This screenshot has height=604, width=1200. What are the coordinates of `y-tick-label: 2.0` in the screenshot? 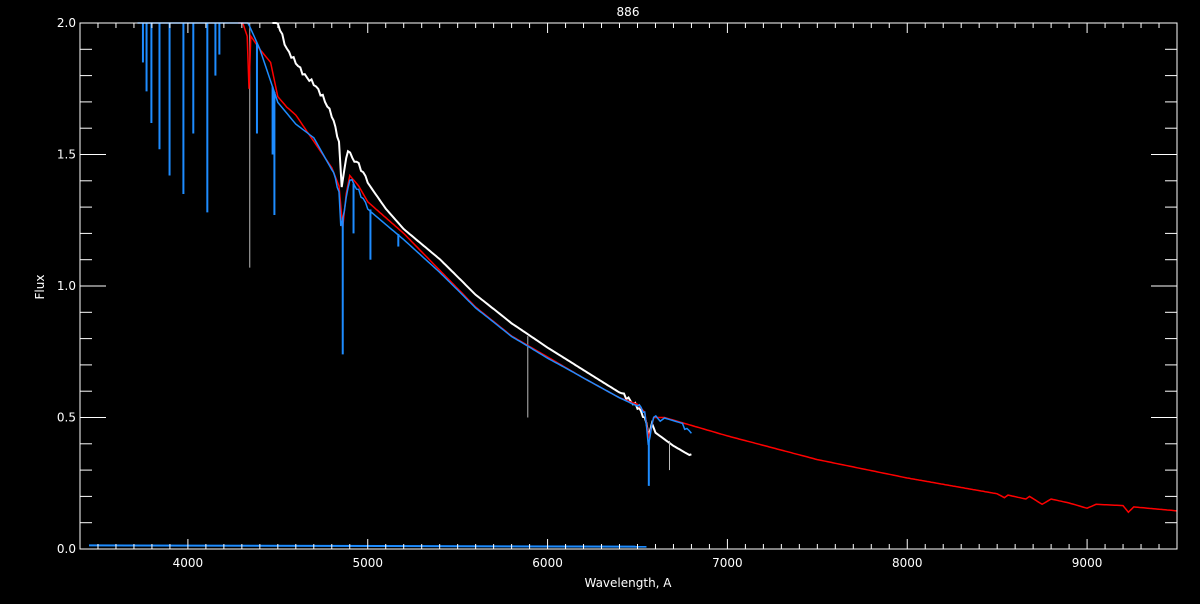 It's located at (66, 23).